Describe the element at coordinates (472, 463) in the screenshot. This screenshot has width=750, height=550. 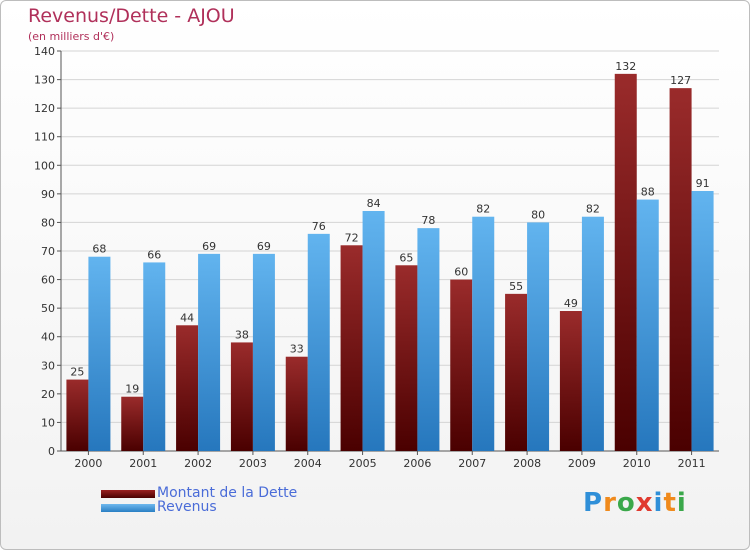
I see `x-tick-label: 2007` at that location.